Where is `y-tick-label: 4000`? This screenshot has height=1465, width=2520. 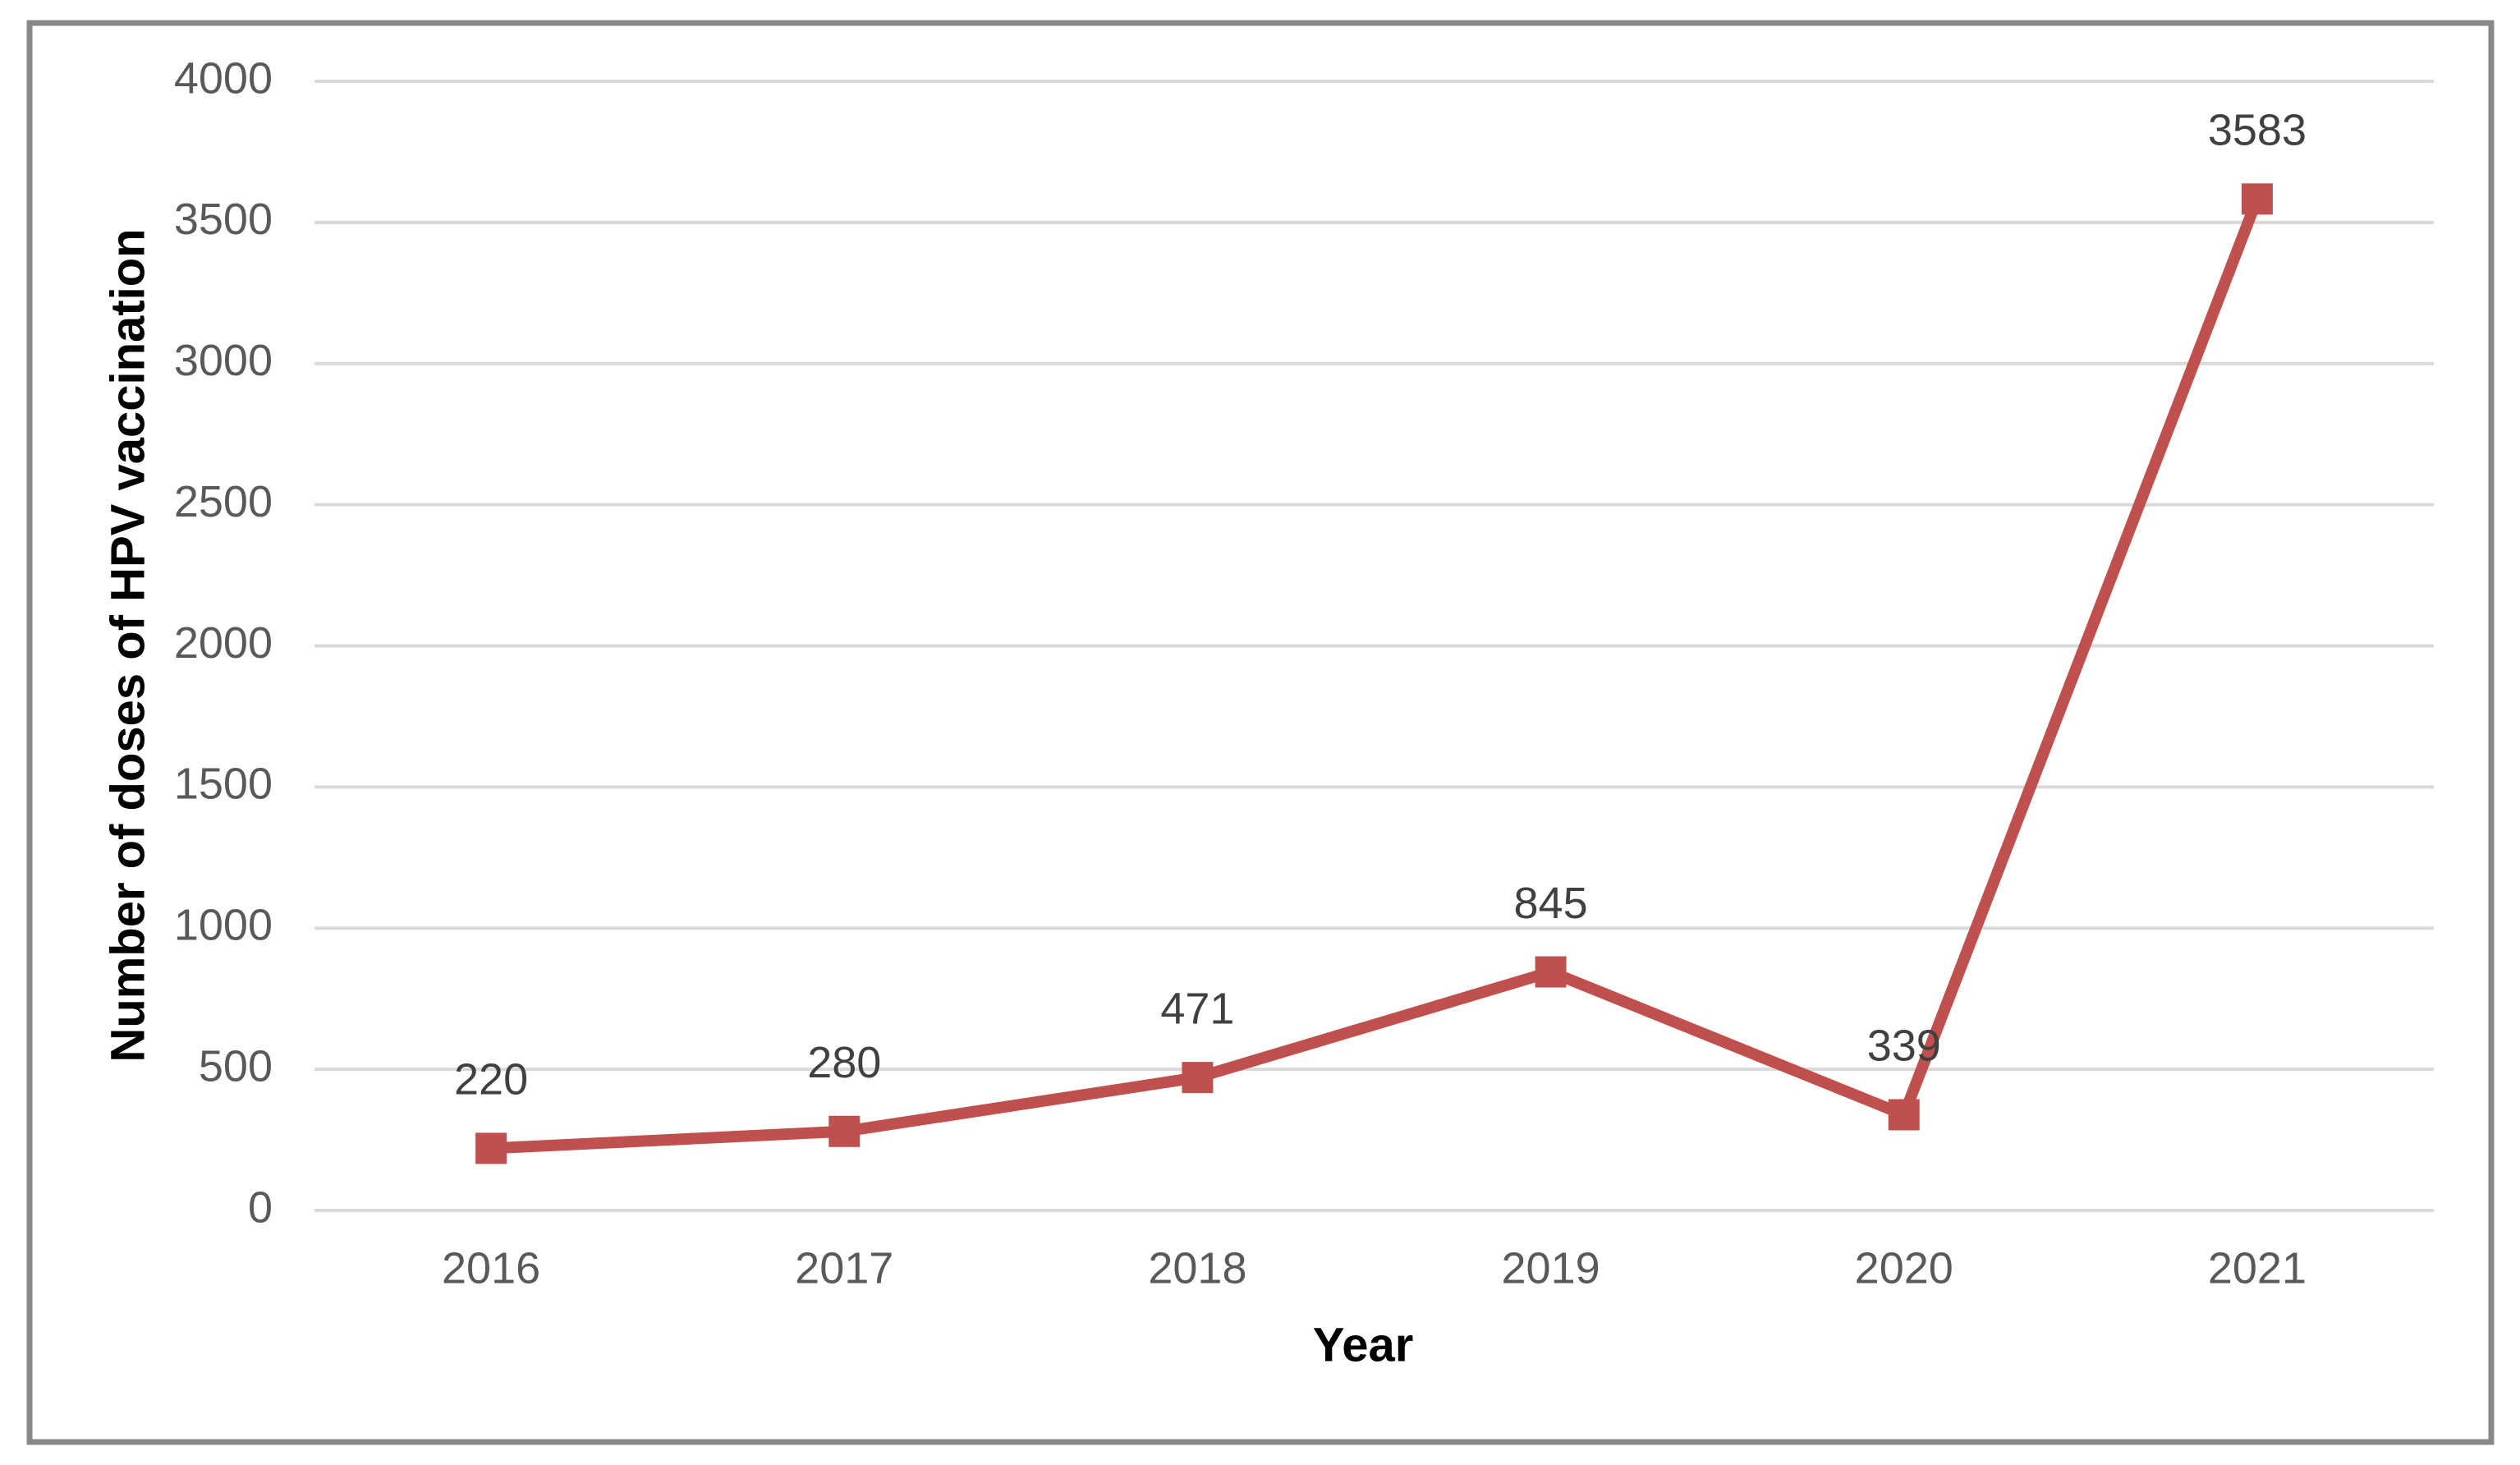
y-tick-label: 4000 is located at coordinates (223, 78).